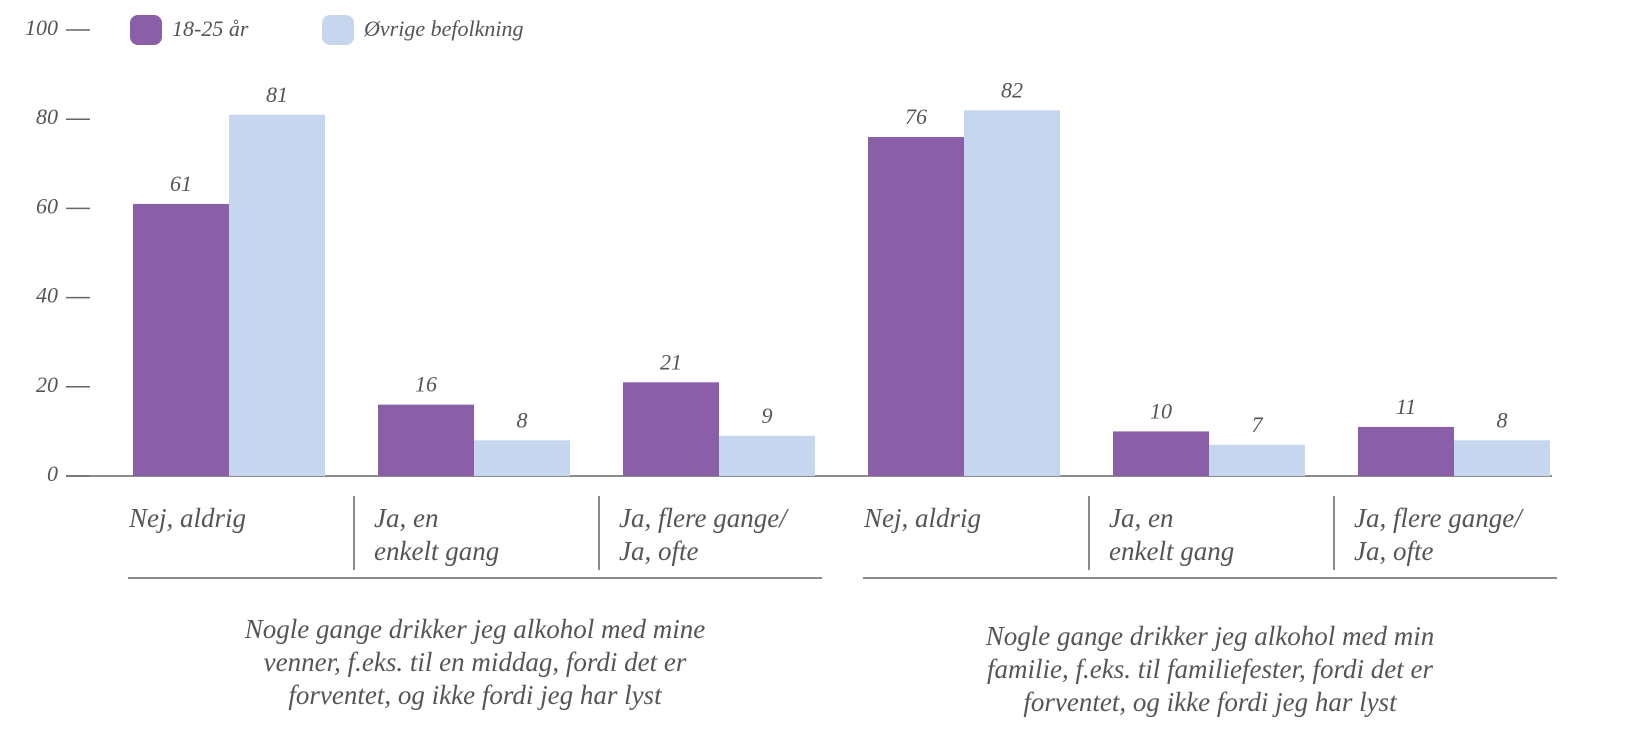 The width and height of the screenshot is (1641, 749). What do you see at coordinates (47, 205) in the screenshot?
I see `y-tick-label: 60` at bounding box center [47, 205].